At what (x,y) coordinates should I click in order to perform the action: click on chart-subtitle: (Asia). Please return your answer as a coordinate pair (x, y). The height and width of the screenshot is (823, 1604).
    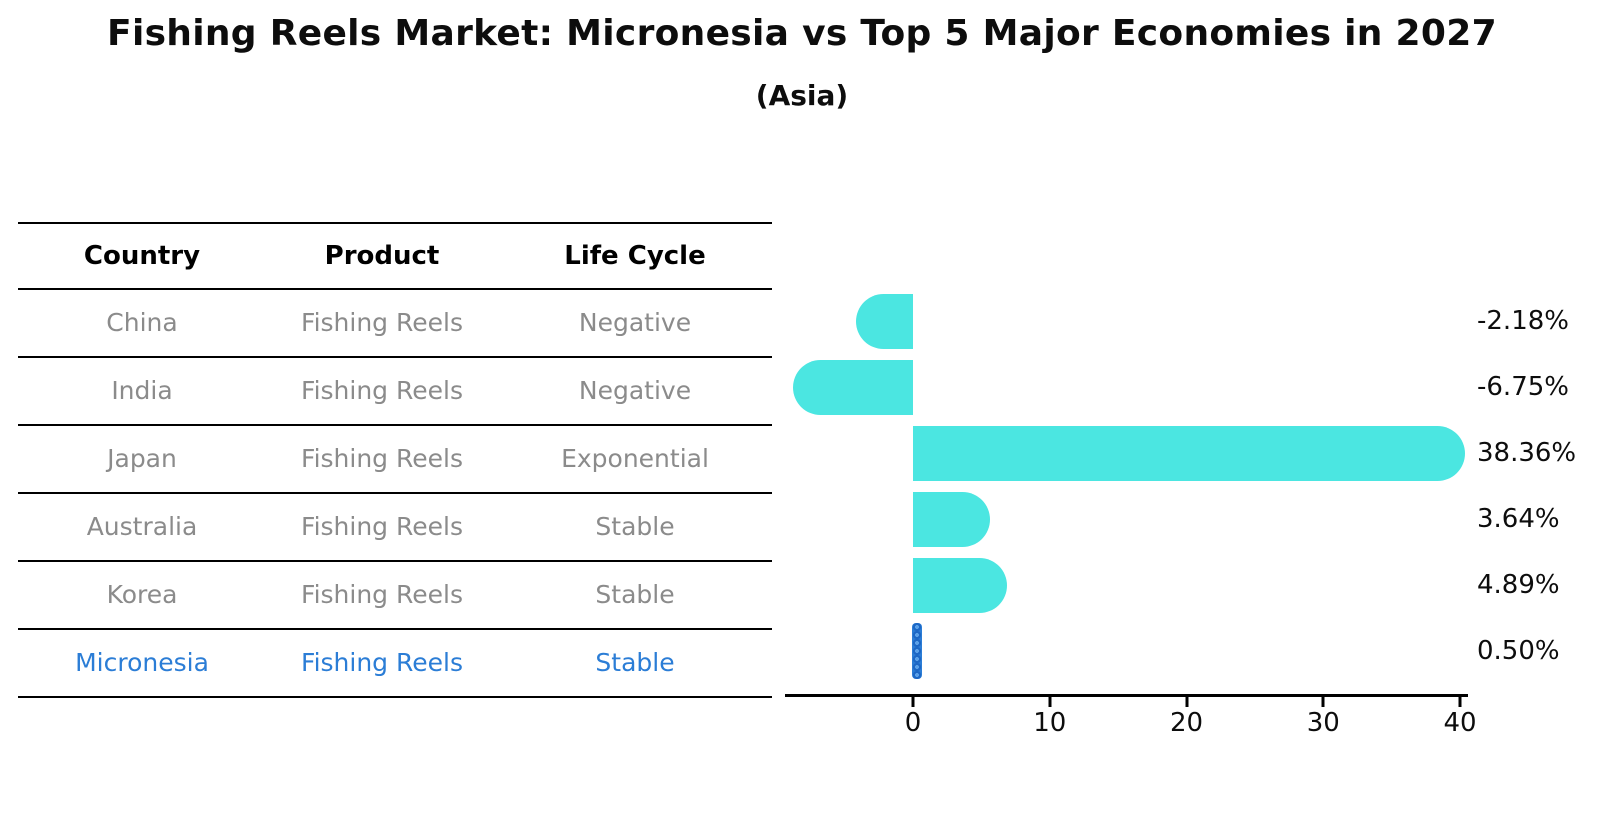
    Looking at the image, I should click on (802, 95).